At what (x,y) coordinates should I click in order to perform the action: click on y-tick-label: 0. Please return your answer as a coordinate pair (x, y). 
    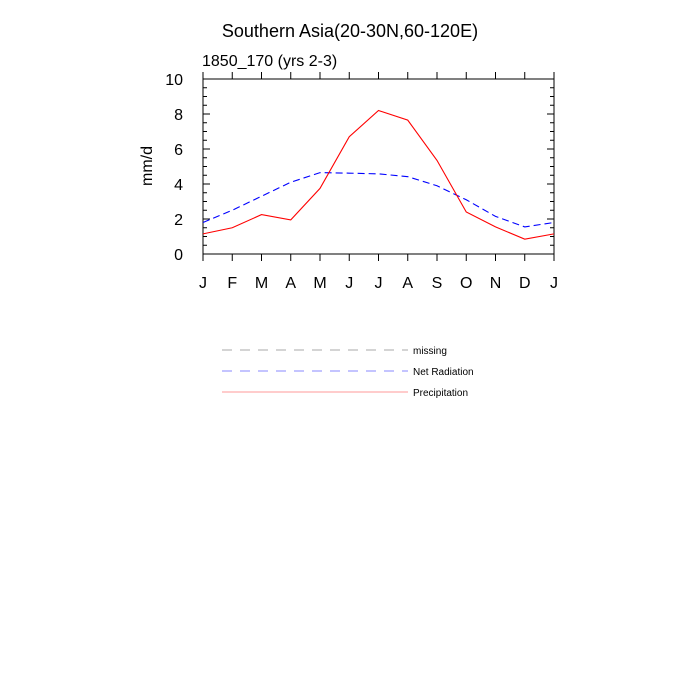
    Looking at the image, I should click on (178, 255).